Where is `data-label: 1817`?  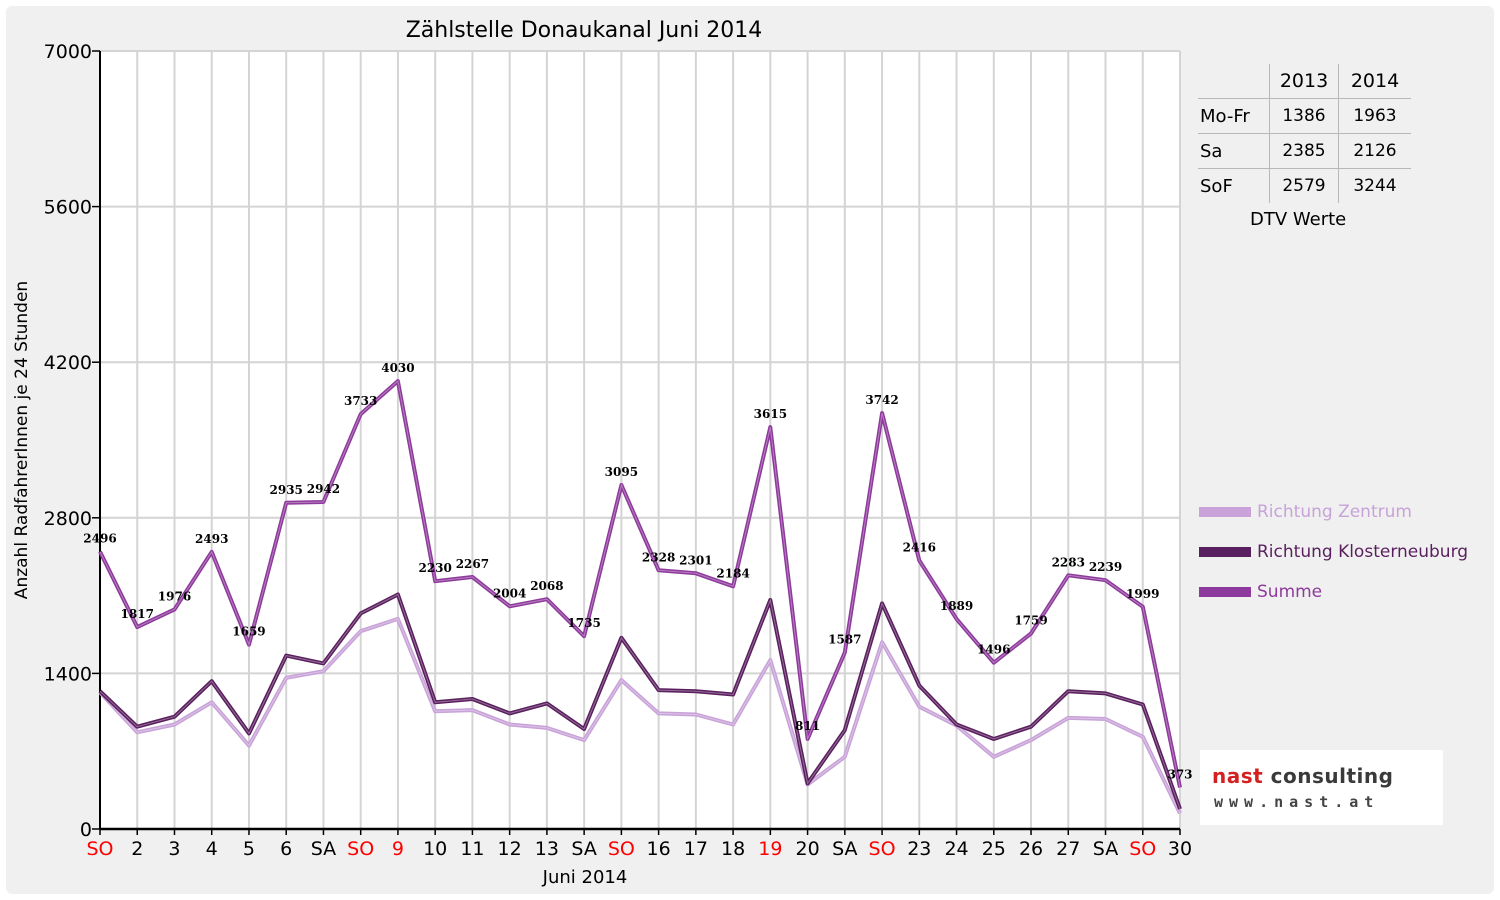
data-label: 1817 is located at coordinates (137, 614).